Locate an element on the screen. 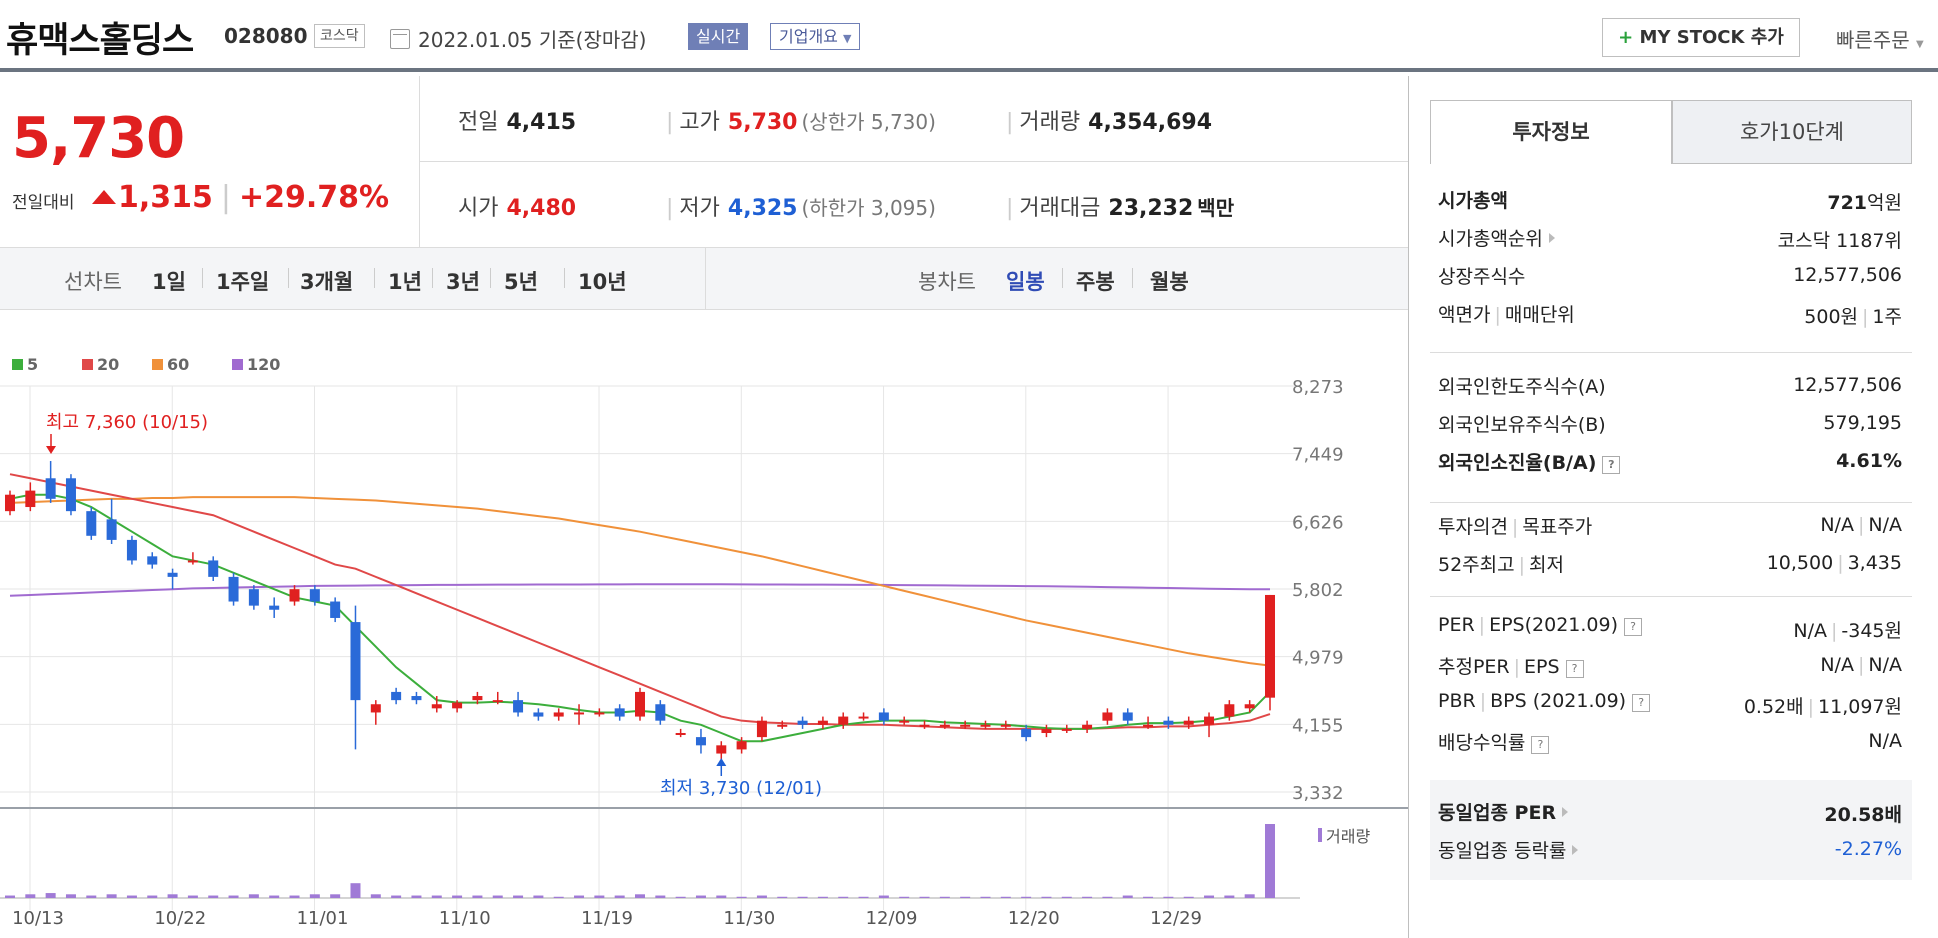 This screenshot has height=938, width=1938. up-arrow-icon is located at coordinates (104, 197).